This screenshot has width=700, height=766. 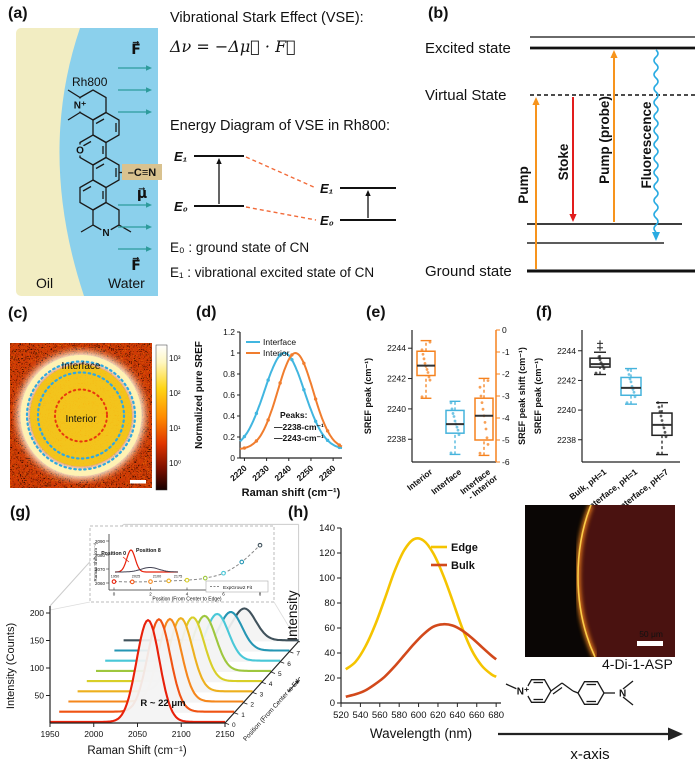 What do you see at coordinates (448, 396) in the screenshot?
I see `axes: 2238 2240 2242 2244 0 -1 -2 -3 -4 -5 -6` at bounding box center [448, 396].